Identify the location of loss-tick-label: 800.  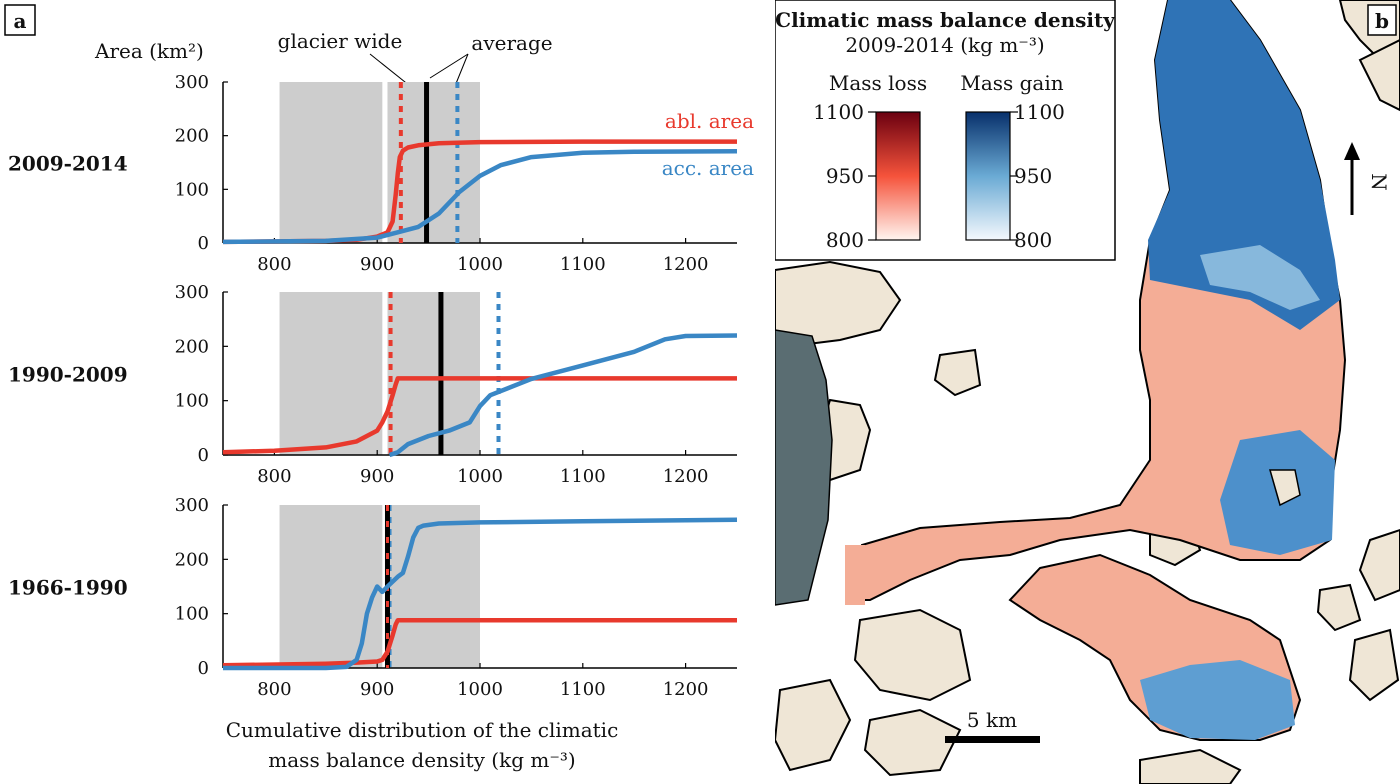
(845, 240).